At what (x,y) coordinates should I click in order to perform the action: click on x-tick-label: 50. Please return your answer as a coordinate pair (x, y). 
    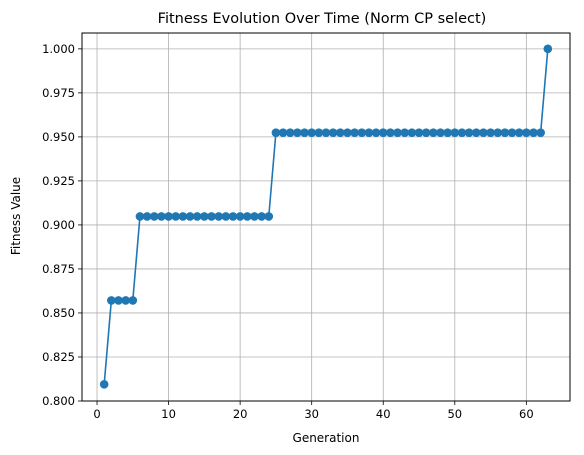
    Looking at the image, I should click on (454, 414).